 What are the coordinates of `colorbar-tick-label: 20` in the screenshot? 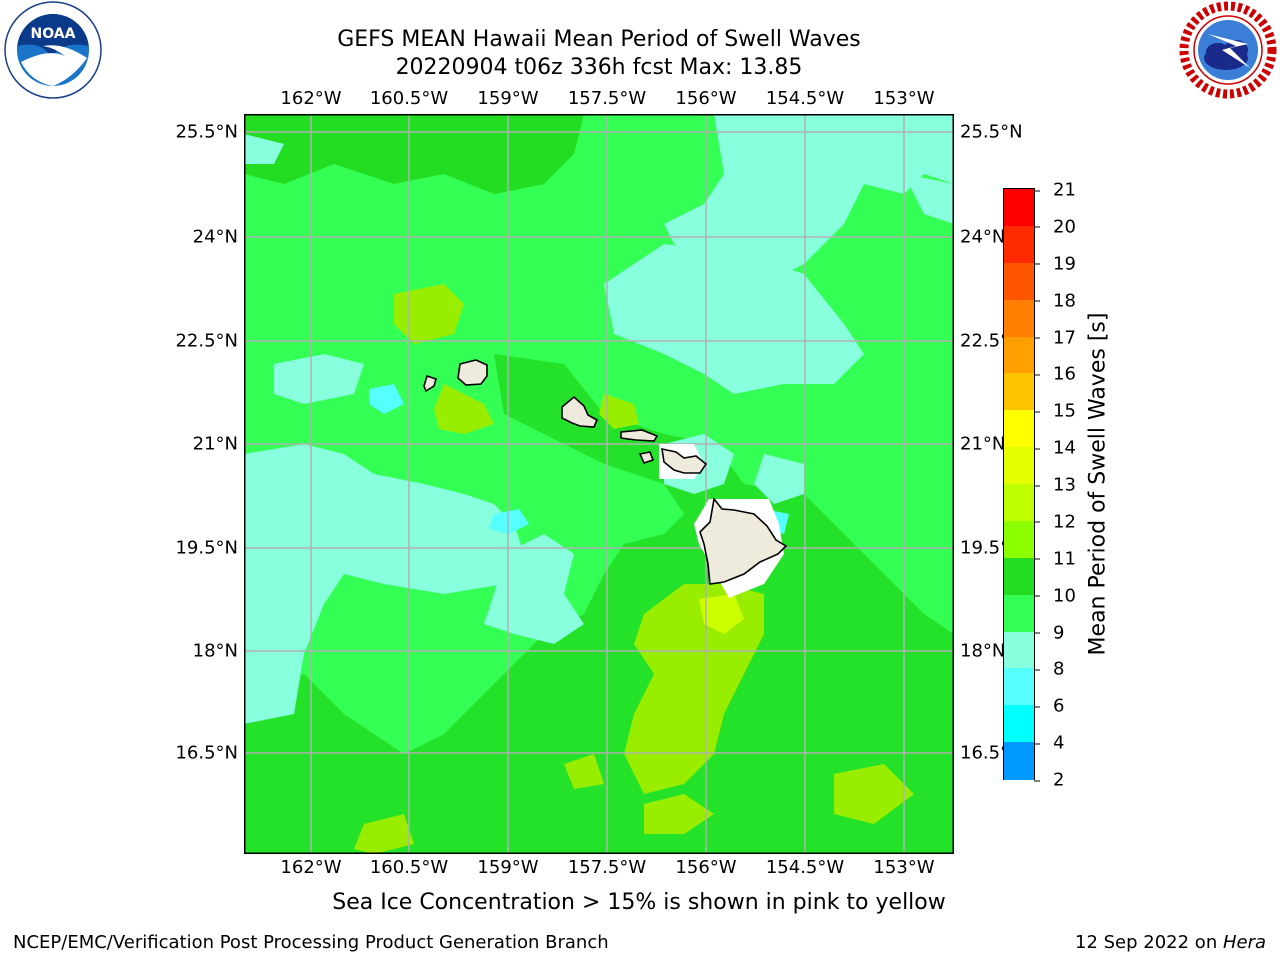 It's located at (1055, 226).